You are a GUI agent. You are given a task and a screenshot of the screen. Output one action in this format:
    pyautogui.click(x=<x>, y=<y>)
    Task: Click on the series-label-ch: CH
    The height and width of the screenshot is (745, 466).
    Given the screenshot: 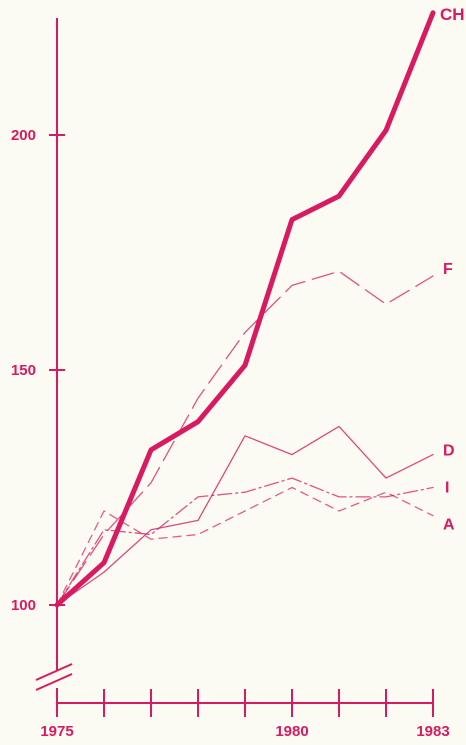 What is the action you would take?
    pyautogui.click(x=452, y=14)
    